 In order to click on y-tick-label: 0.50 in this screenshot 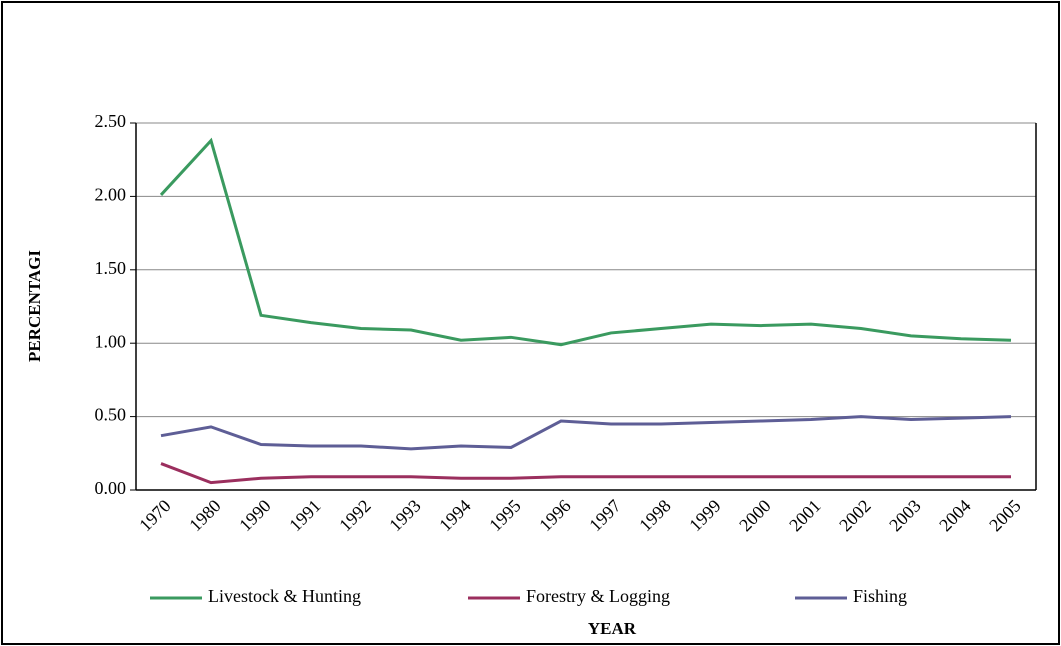, I will do `click(111, 415)`.